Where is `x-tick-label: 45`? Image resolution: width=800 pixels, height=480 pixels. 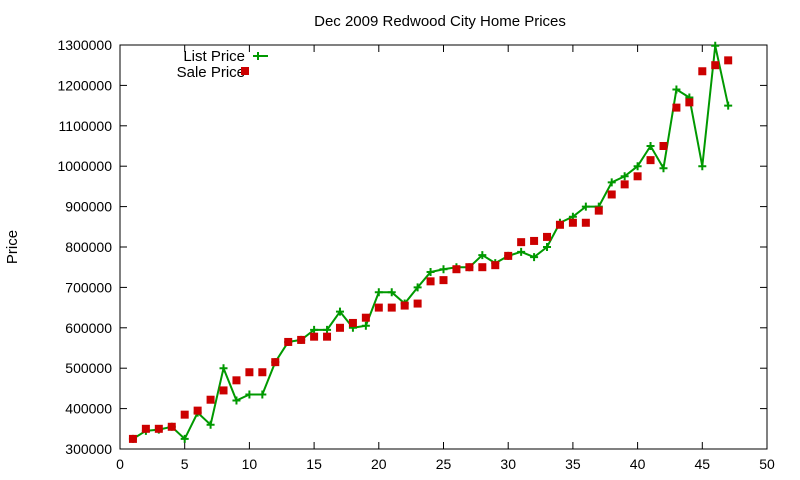
x-tick-label: 45 is located at coordinates (703, 464).